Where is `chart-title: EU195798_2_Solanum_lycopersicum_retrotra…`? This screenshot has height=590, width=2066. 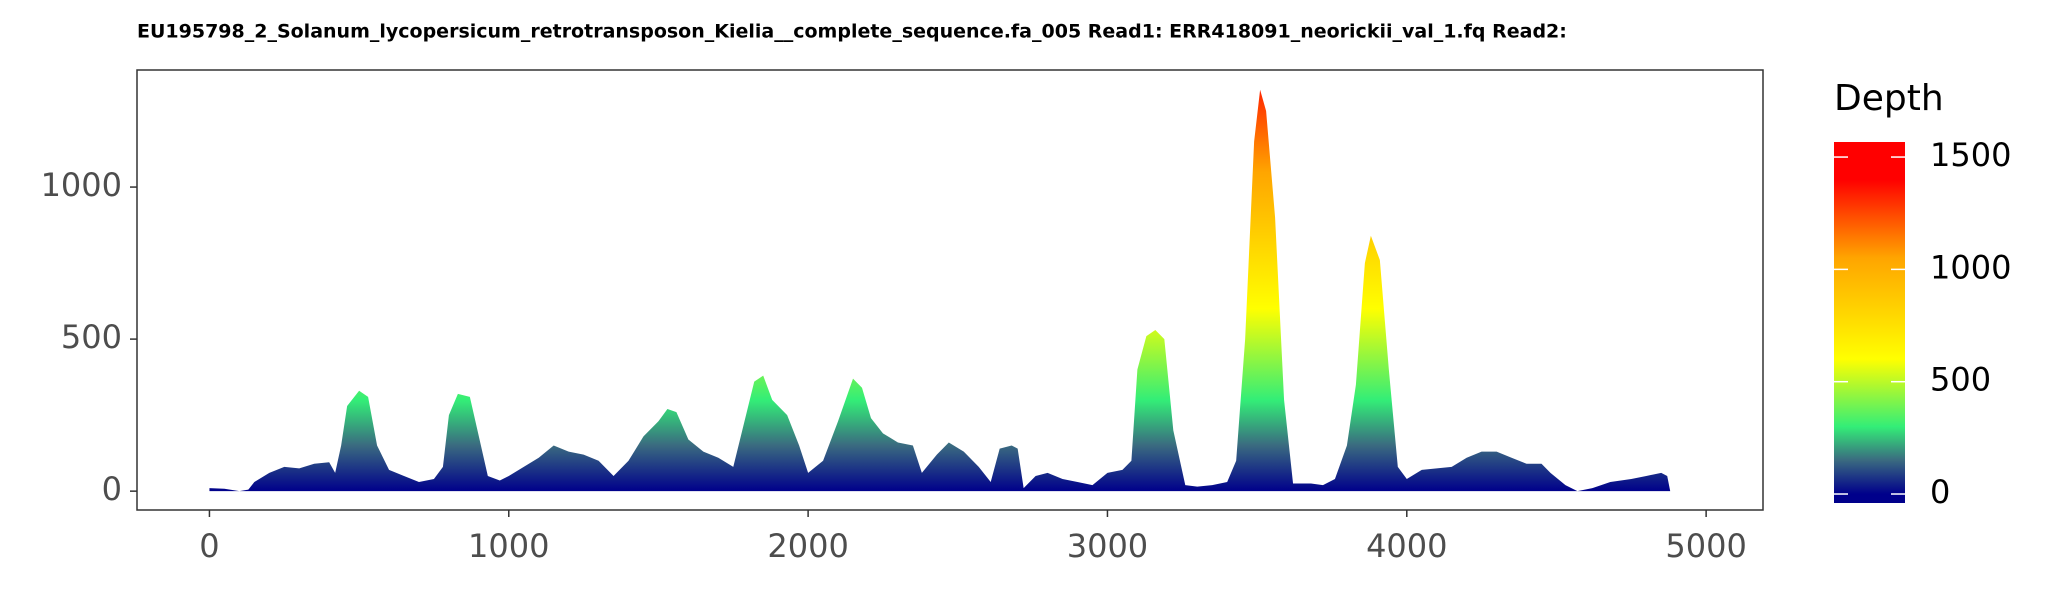
chart-title: EU195798_2_Solanum_lycopersicum_retrotra… is located at coordinates (852, 32).